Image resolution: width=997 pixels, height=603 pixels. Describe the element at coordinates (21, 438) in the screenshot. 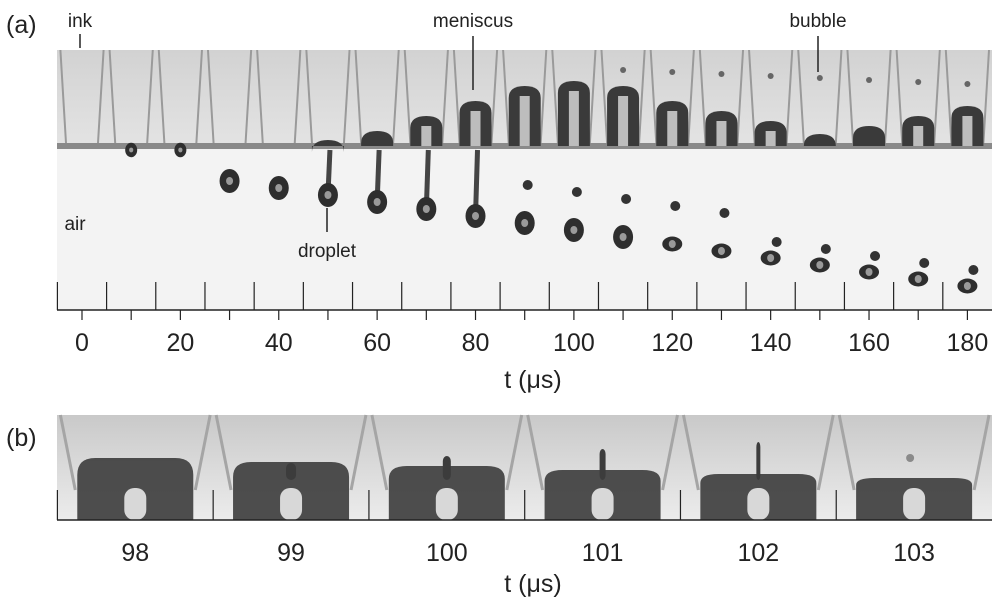

I see `panel-label: (b)` at that location.